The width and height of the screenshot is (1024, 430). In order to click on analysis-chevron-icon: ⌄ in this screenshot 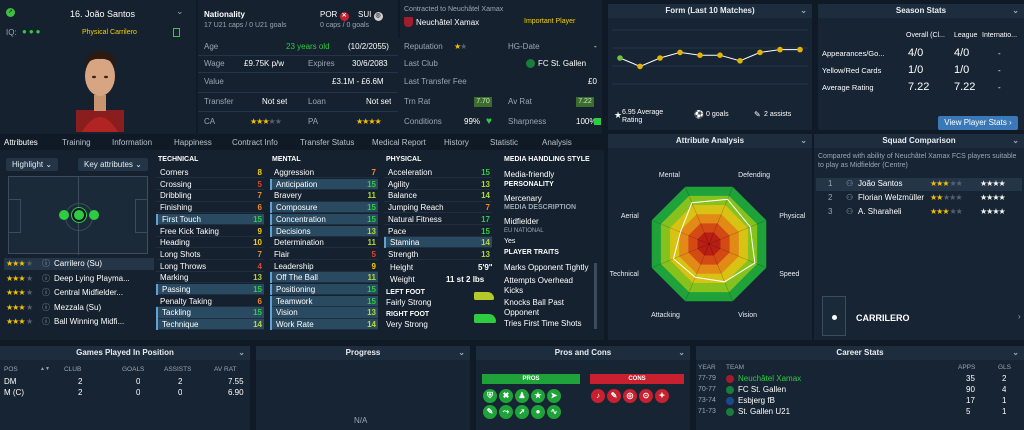, I will do `click(803, 140)`.